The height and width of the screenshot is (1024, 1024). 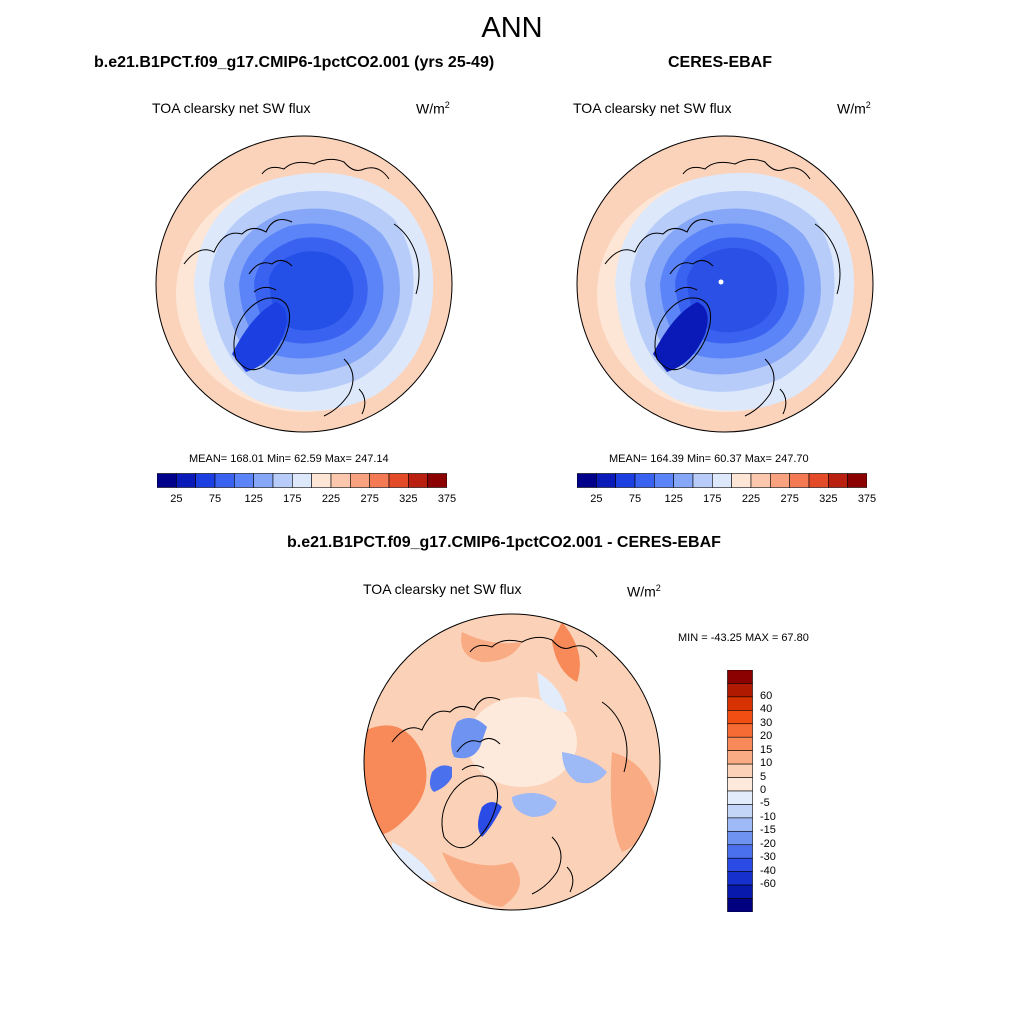 I want to click on figure-title: ANN, so click(x=512, y=28).